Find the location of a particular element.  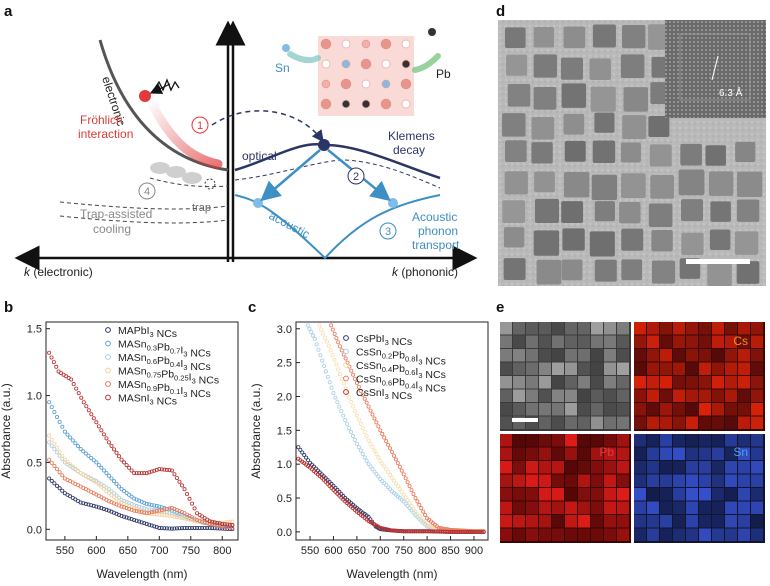

acoustic-phonon-dot-left is located at coordinates (258, 203).